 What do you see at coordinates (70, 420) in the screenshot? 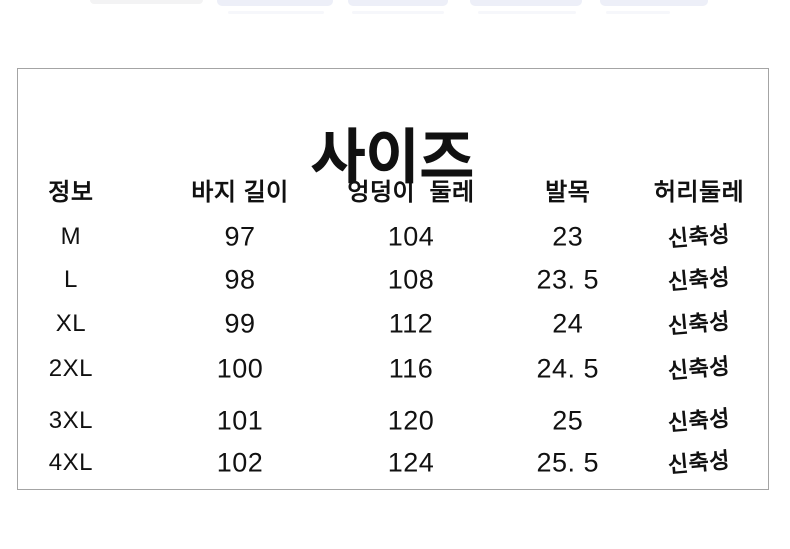
I see `size-label: 3XL` at bounding box center [70, 420].